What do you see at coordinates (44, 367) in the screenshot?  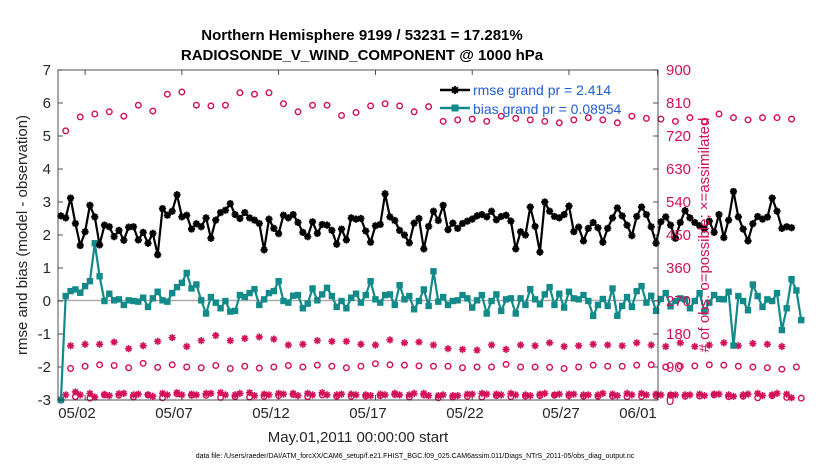 I see `y-tick-label: -2` at bounding box center [44, 367].